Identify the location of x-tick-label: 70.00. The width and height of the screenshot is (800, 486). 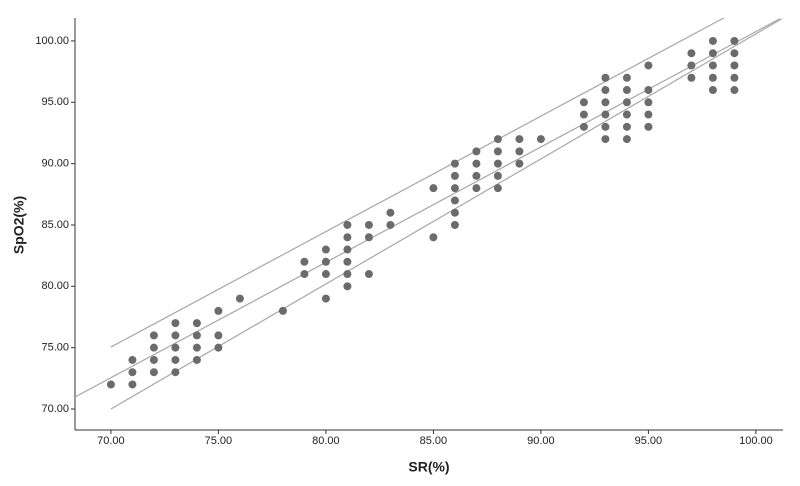
(111, 441).